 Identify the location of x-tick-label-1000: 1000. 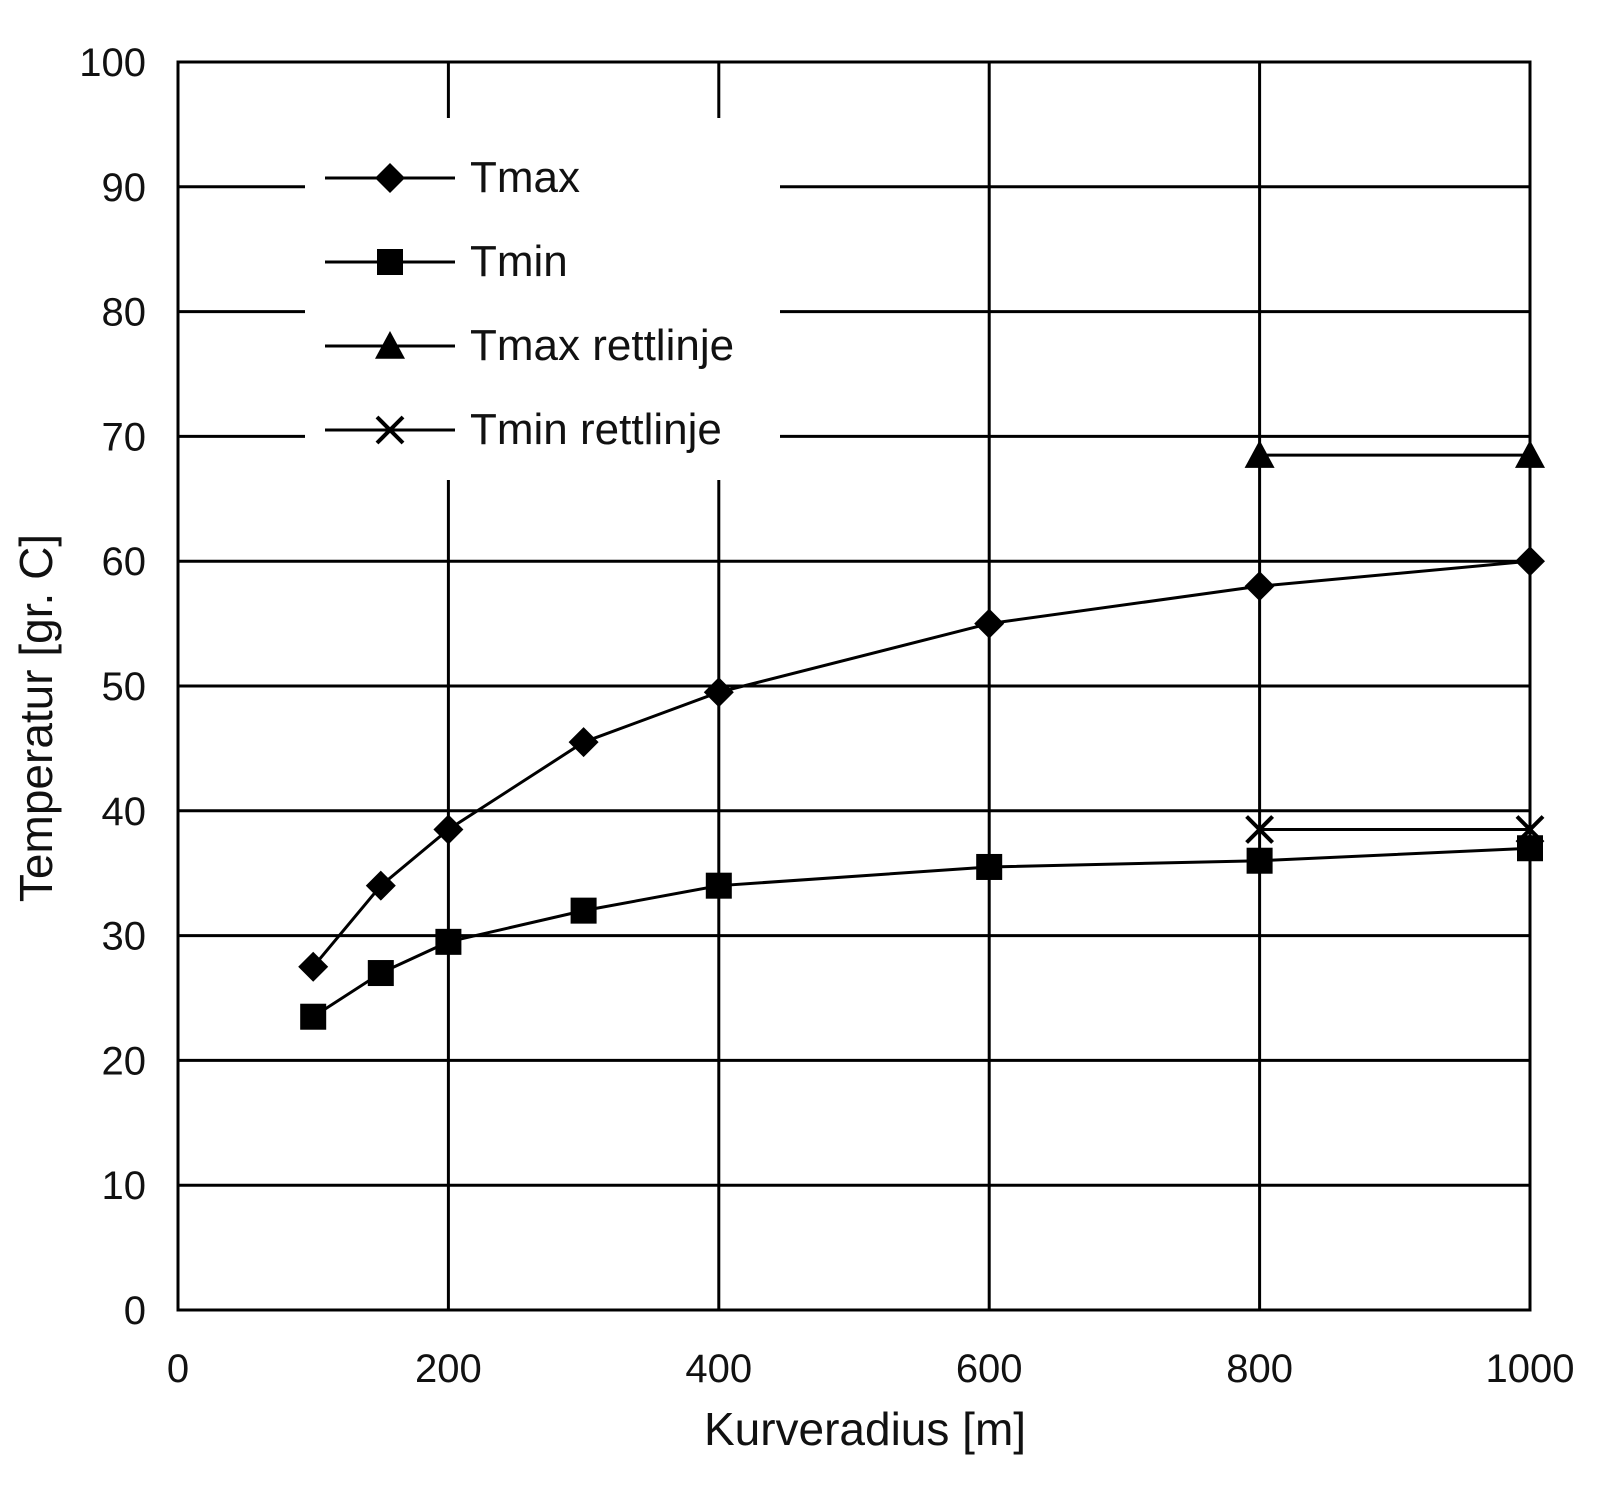
(1530, 1369).